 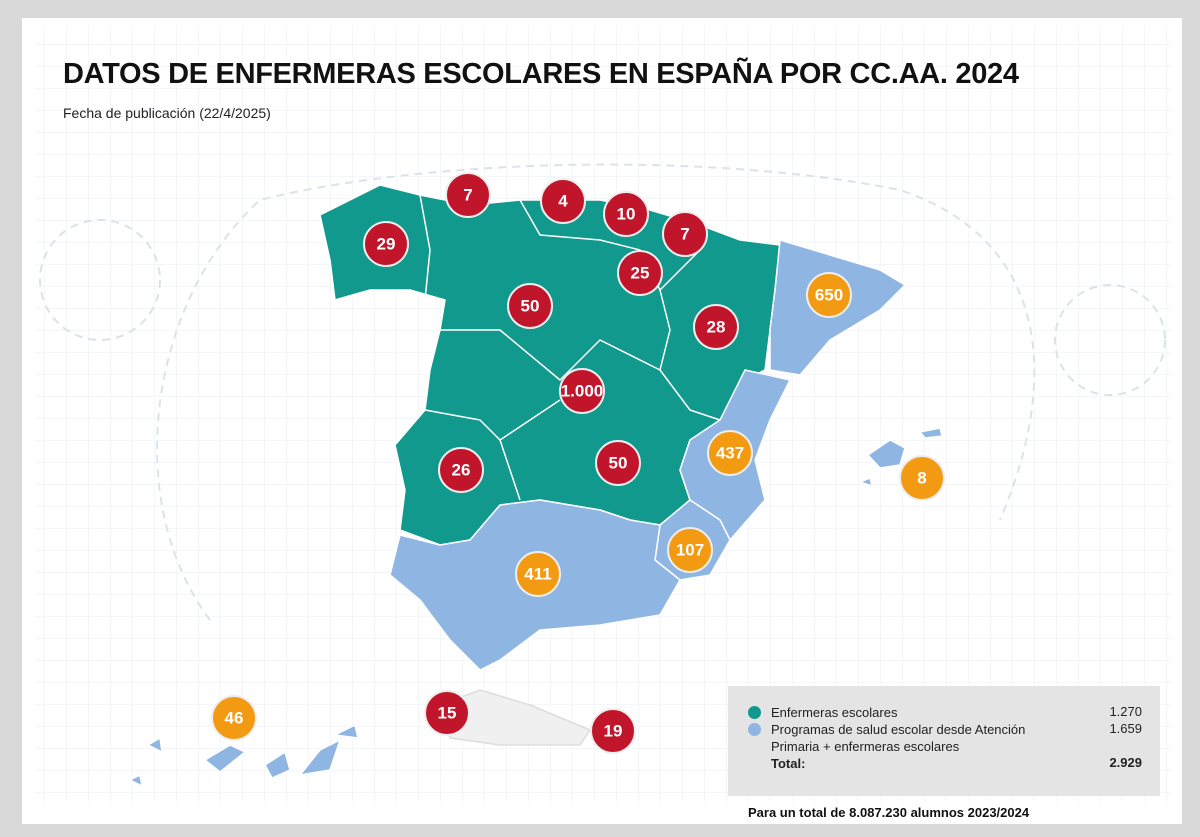 I want to click on legend-item: Enfermeras escolares 1.270, so click(x=945, y=712).